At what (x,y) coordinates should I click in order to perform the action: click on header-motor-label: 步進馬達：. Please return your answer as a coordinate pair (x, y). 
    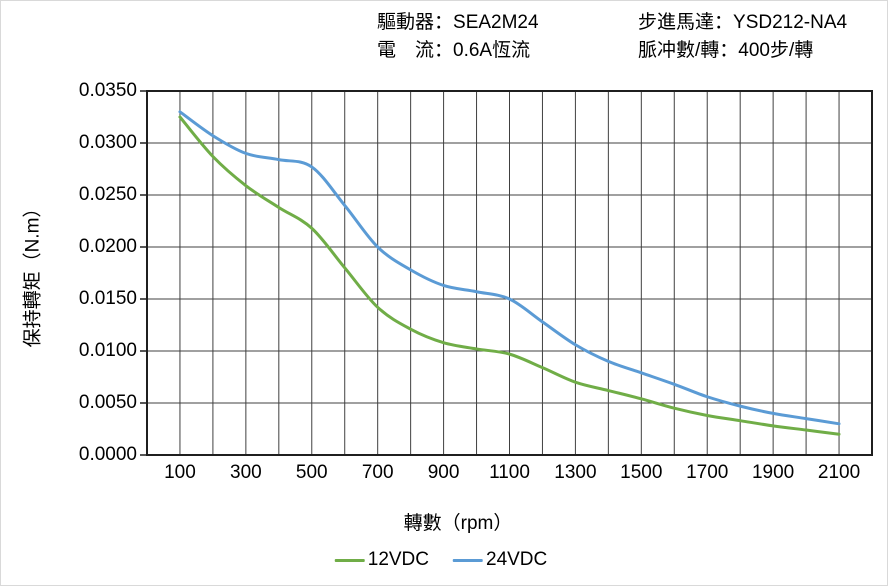
    Looking at the image, I should click on (686, 22).